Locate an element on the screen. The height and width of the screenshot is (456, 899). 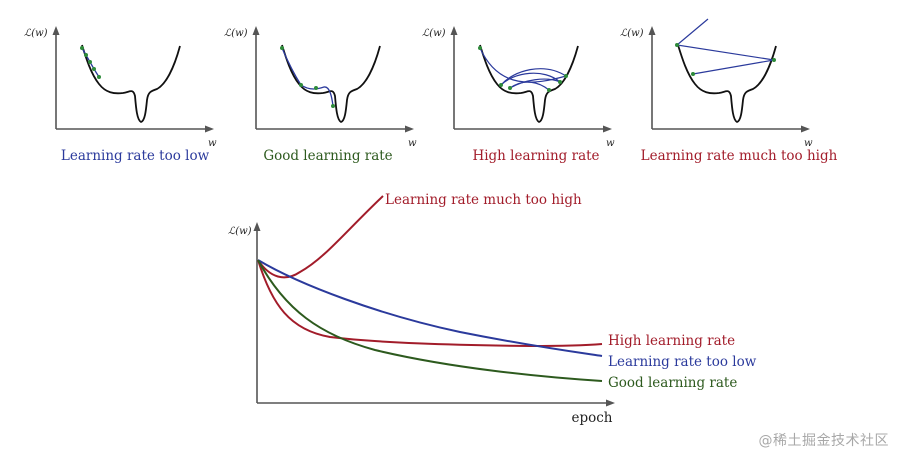
main-x-arrow-icon is located at coordinates (610, 403).